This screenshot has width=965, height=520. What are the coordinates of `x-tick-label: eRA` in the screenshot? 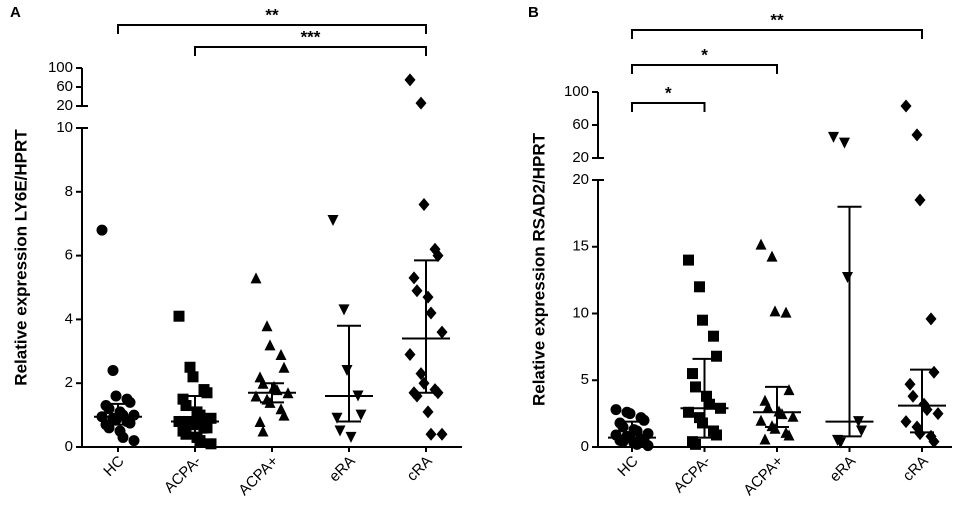 It's located at (342, 469).